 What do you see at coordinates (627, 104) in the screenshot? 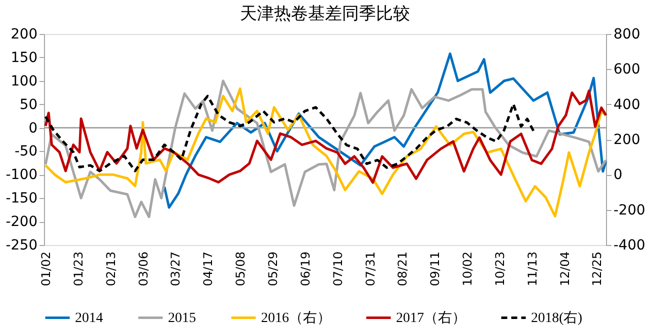
I see `y2-tick-label: 400` at bounding box center [627, 104].